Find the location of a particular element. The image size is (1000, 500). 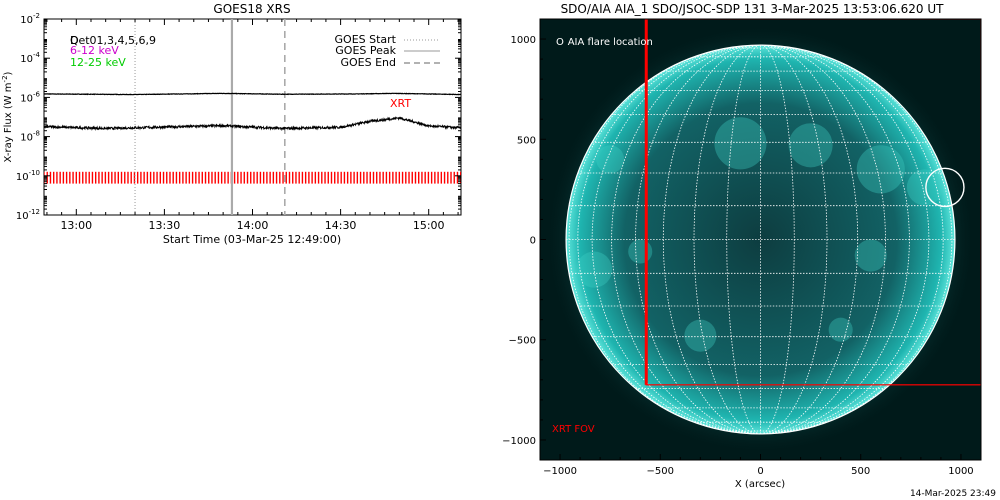

aia-y-tick-label: −500 is located at coordinates (522, 341).